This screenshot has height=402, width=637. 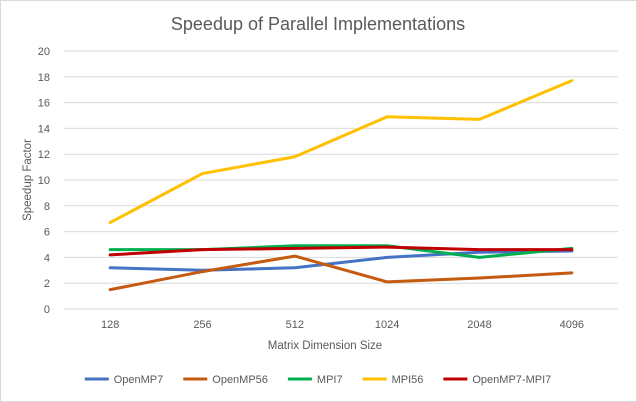 What do you see at coordinates (479, 325) in the screenshot?
I see `x-tick-label: 2048` at bounding box center [479, 325].